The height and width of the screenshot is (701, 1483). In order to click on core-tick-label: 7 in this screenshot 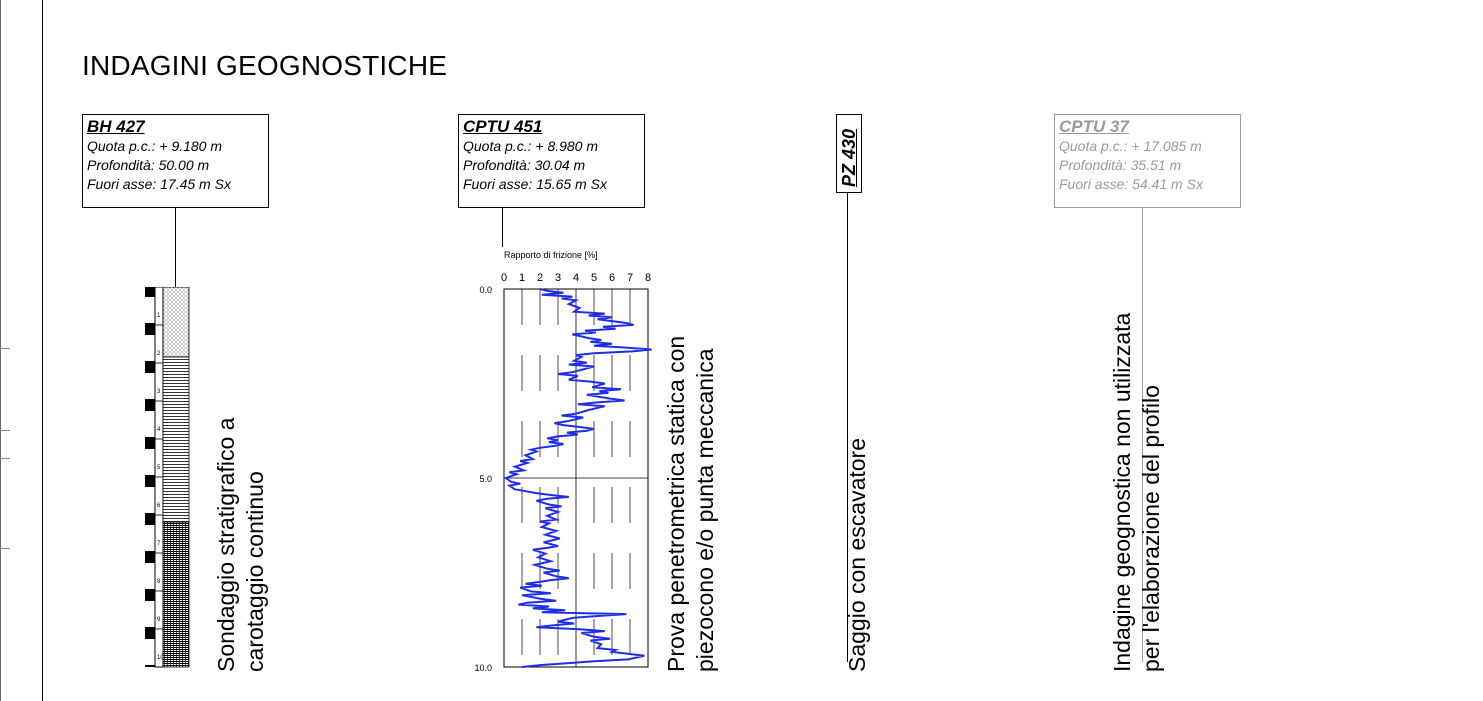, I will do `click(159, 544)`.